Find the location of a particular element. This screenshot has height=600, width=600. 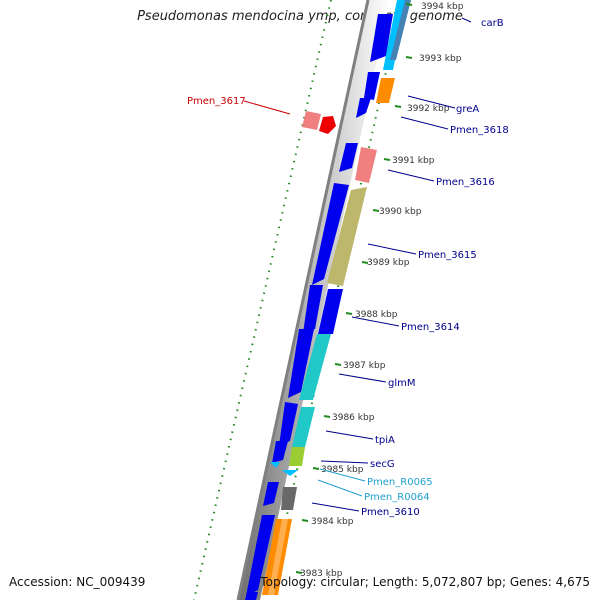

tick-label: 3987 kbp is located at coordinates (364, 366).